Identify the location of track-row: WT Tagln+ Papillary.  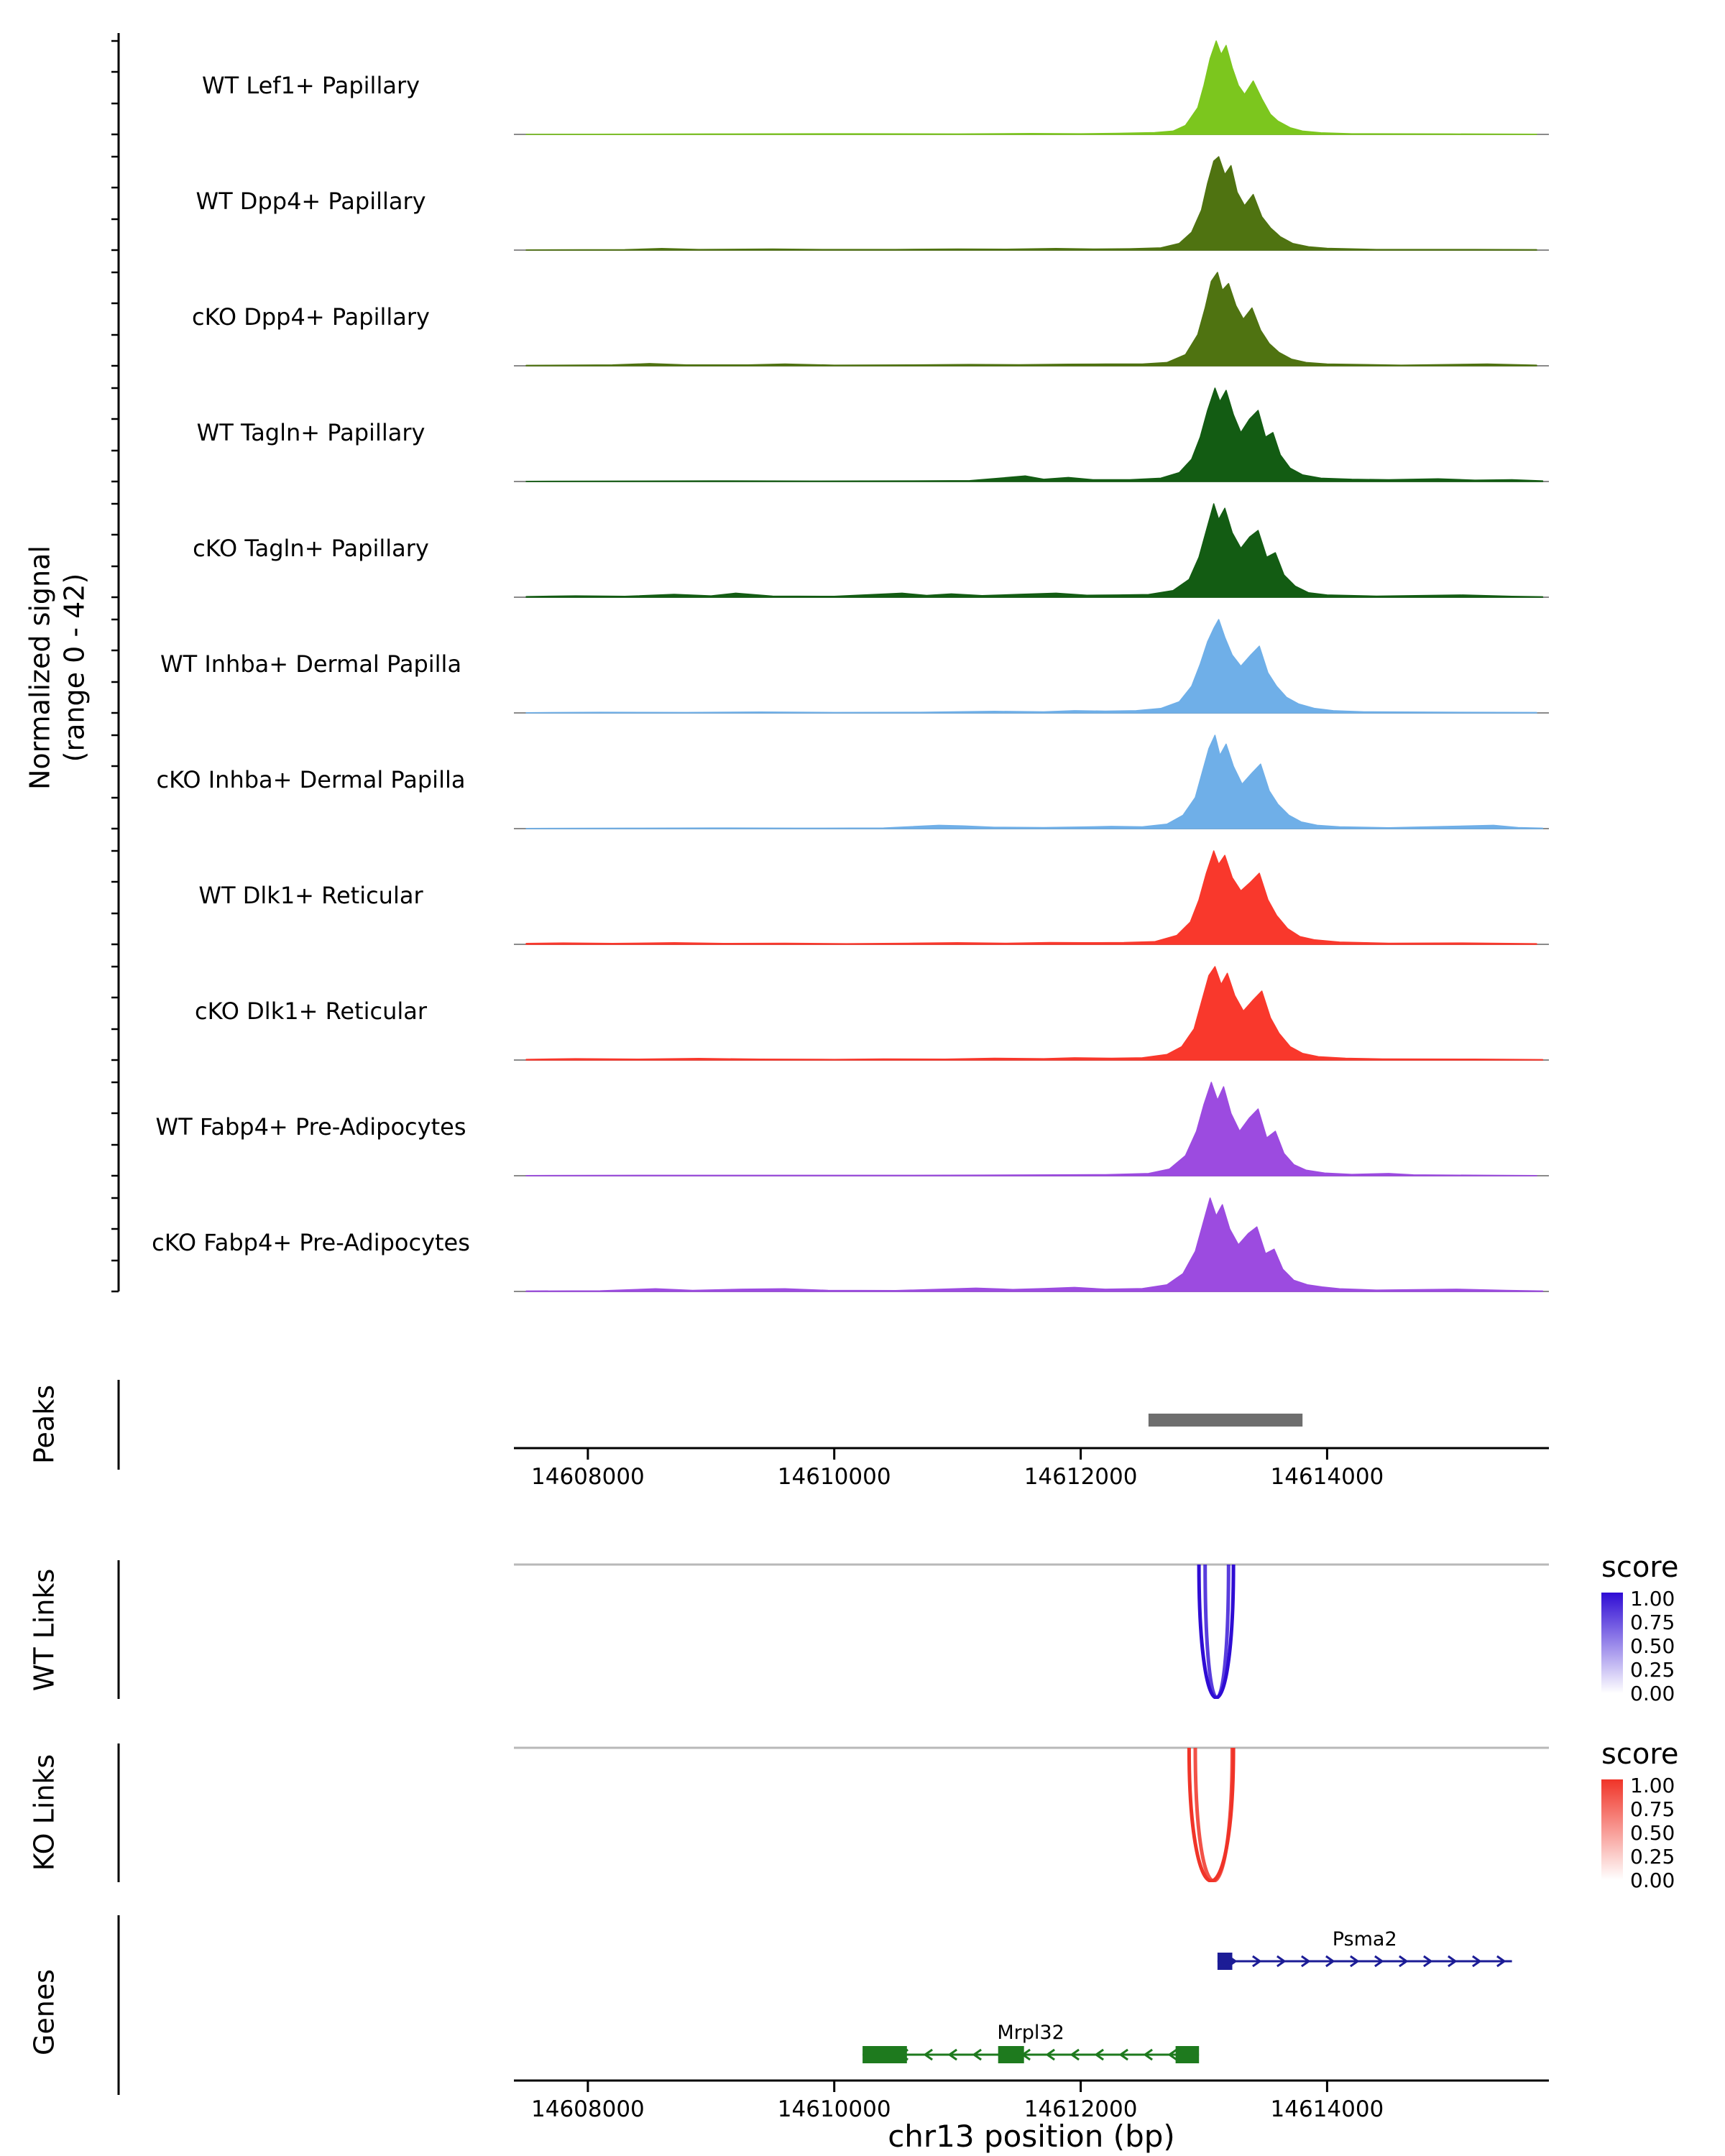
(774, 432).